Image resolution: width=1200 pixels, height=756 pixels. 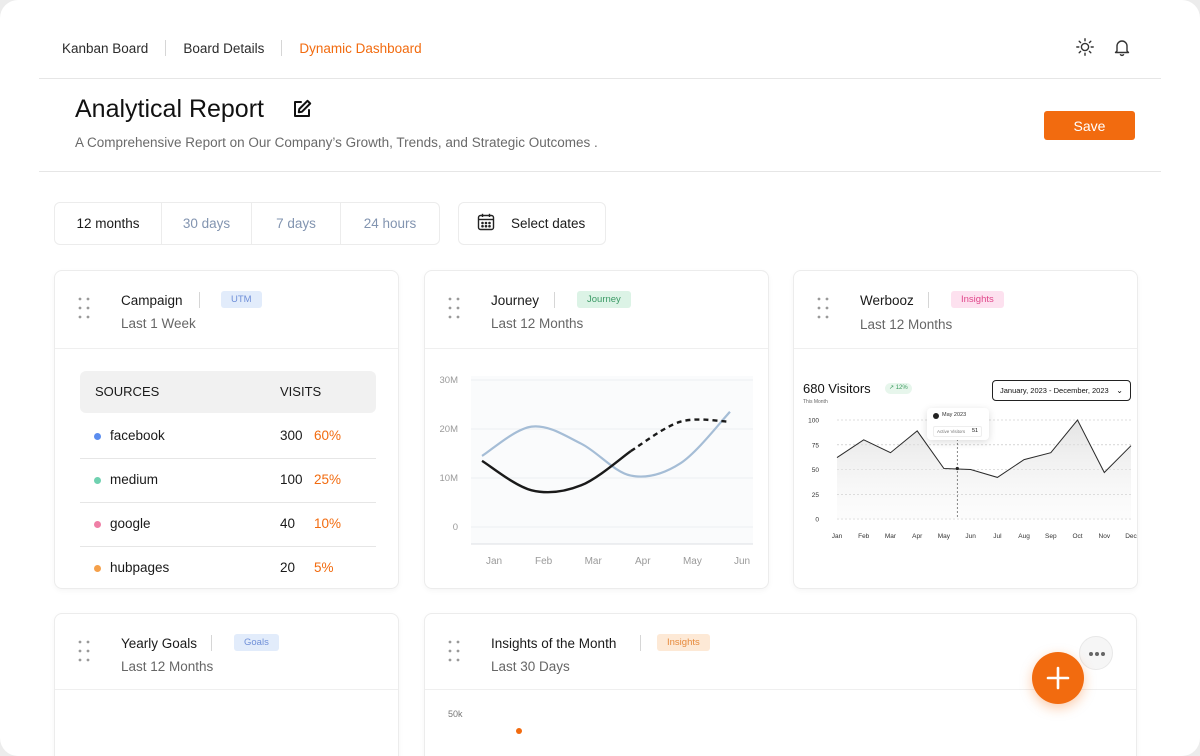 I want to click on visits-value: 300, so click(x=291, y=435).